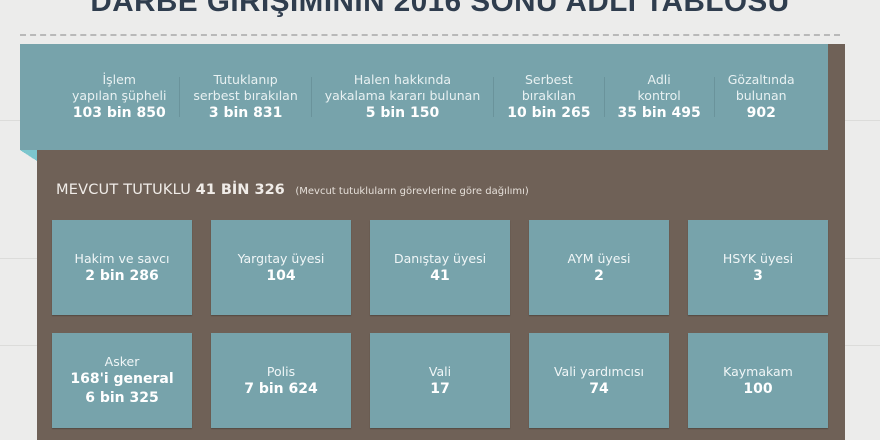 The width and height of the screenshot is (880, 440). What do you see at coordinates (240, 190) in the screenshot?
I see `detained-total: 41 BİN 326` at bounding box center [240, 190].